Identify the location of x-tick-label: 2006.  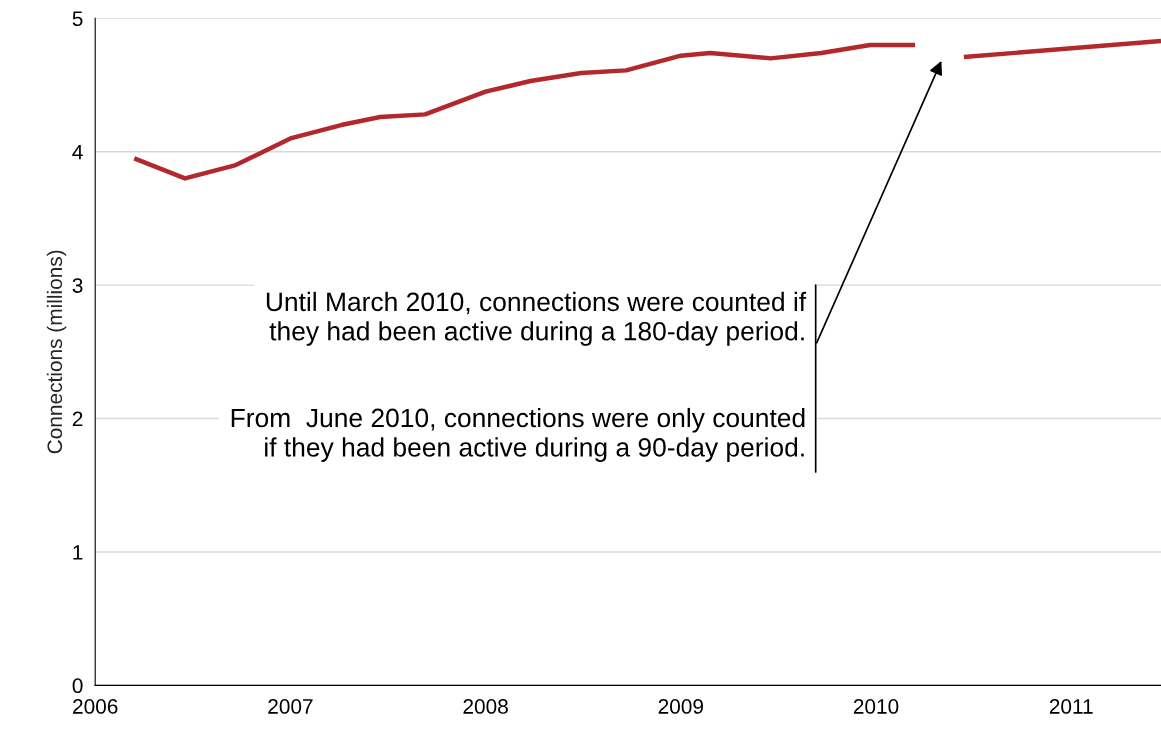
(95, 706).